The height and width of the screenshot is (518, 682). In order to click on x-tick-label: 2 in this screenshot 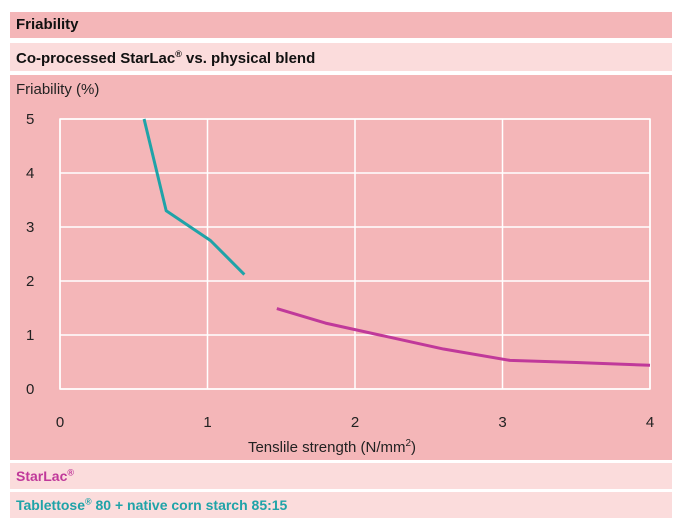, I will do `click(355, 422)`.